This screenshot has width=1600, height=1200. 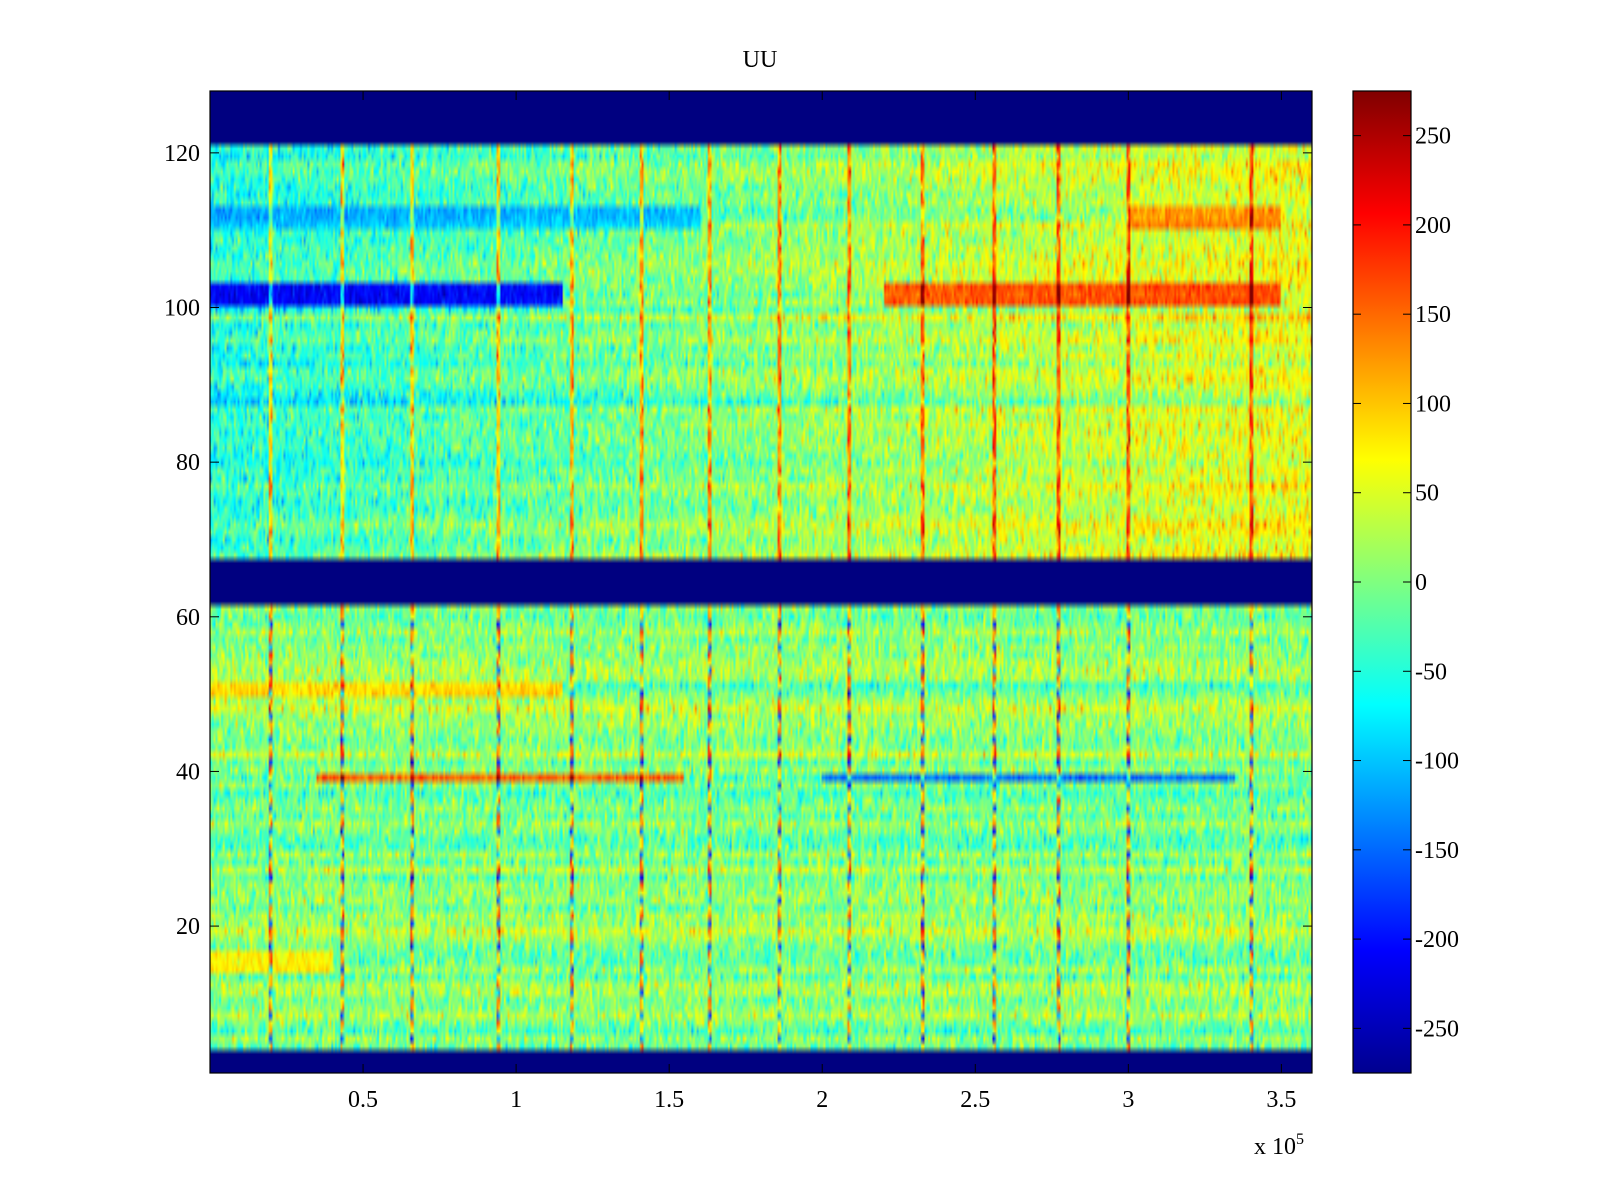 I want to click on y-tick-label: 100, so click(x=182, y=309).